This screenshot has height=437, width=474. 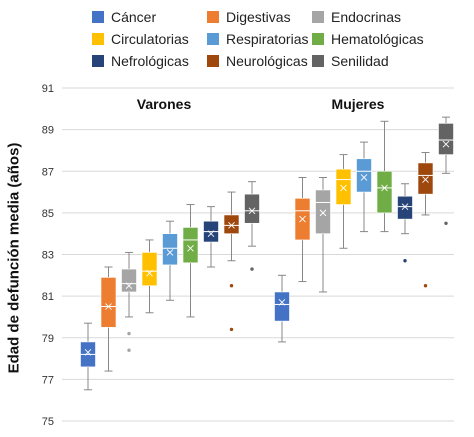 I want to click on legend-item: Senilidad, so click(x=350, y=61).